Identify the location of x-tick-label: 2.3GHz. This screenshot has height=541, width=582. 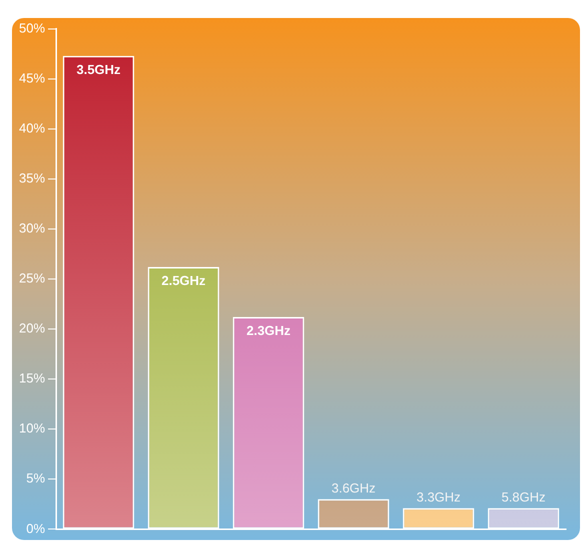
(269, 330).